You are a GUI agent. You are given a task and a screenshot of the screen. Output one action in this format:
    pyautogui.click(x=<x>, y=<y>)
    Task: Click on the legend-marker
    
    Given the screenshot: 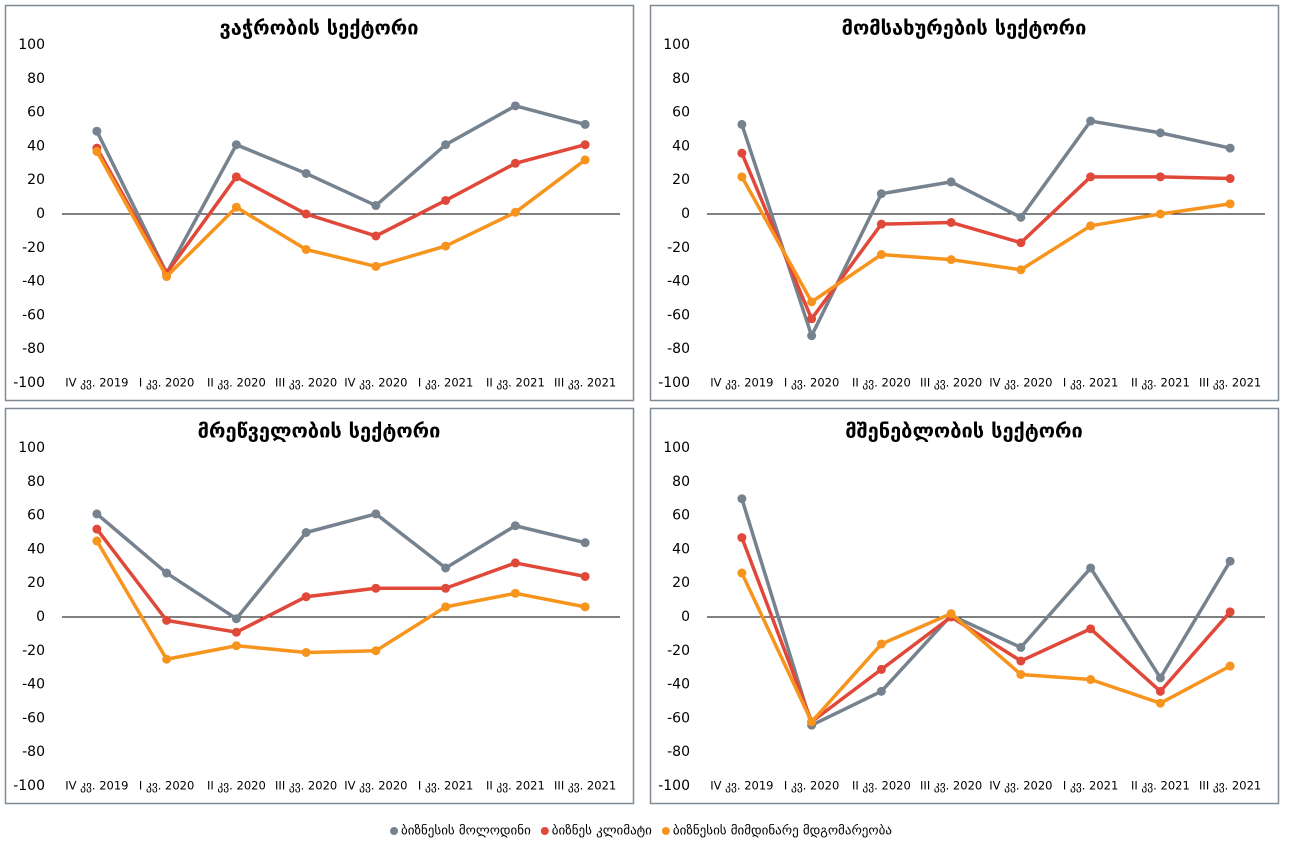 What is the action you would take?
    pyautogui.click(x=544, y=831)
    